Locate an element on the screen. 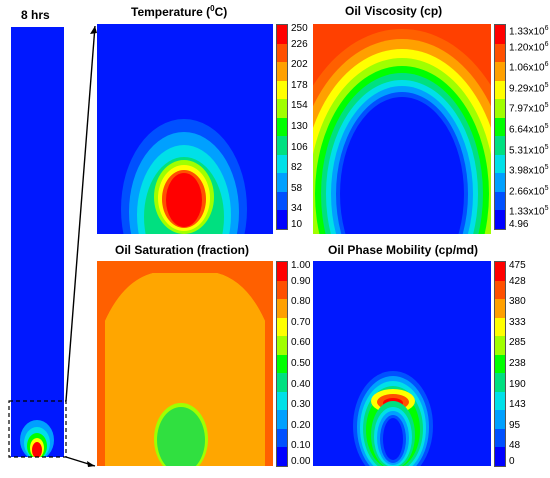 This screenshot has height=478, width=550. colorbar-tick-label: 2.66x10⁵ is located at coordinates (529, 191).